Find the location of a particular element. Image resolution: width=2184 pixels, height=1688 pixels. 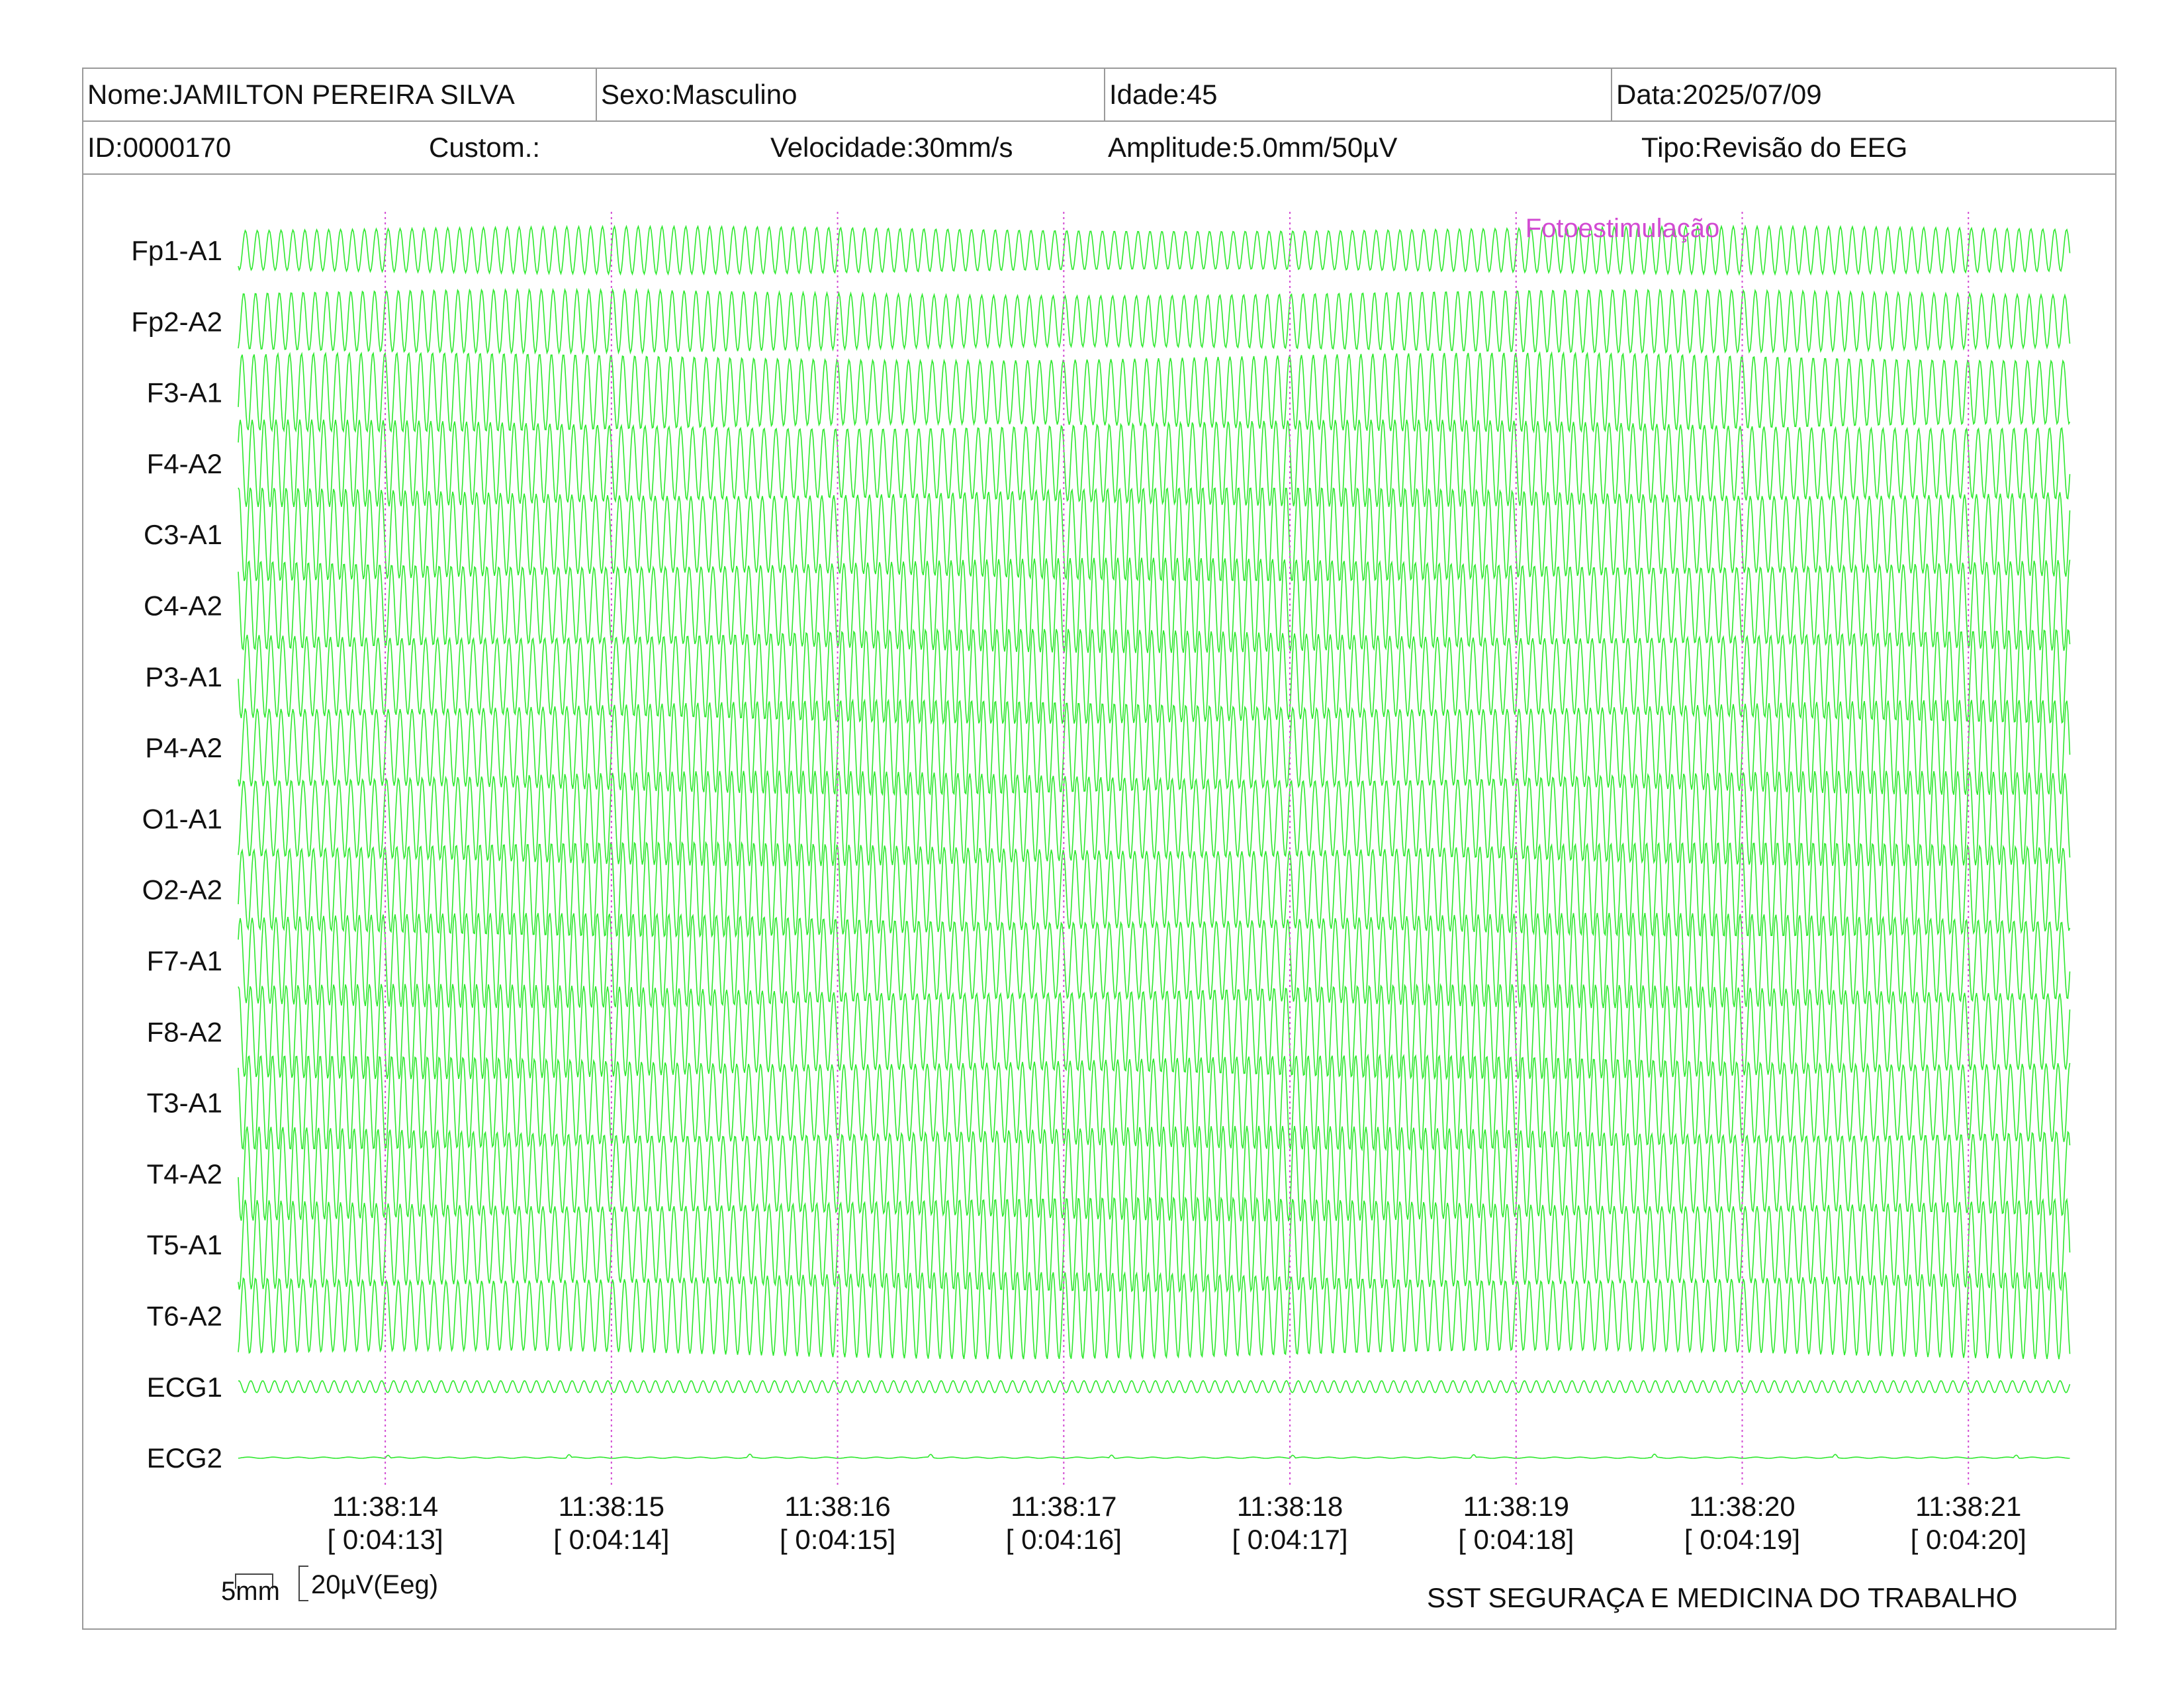

speed-setting: Velocidade:30mm/s is located at coordinates (892, 147).